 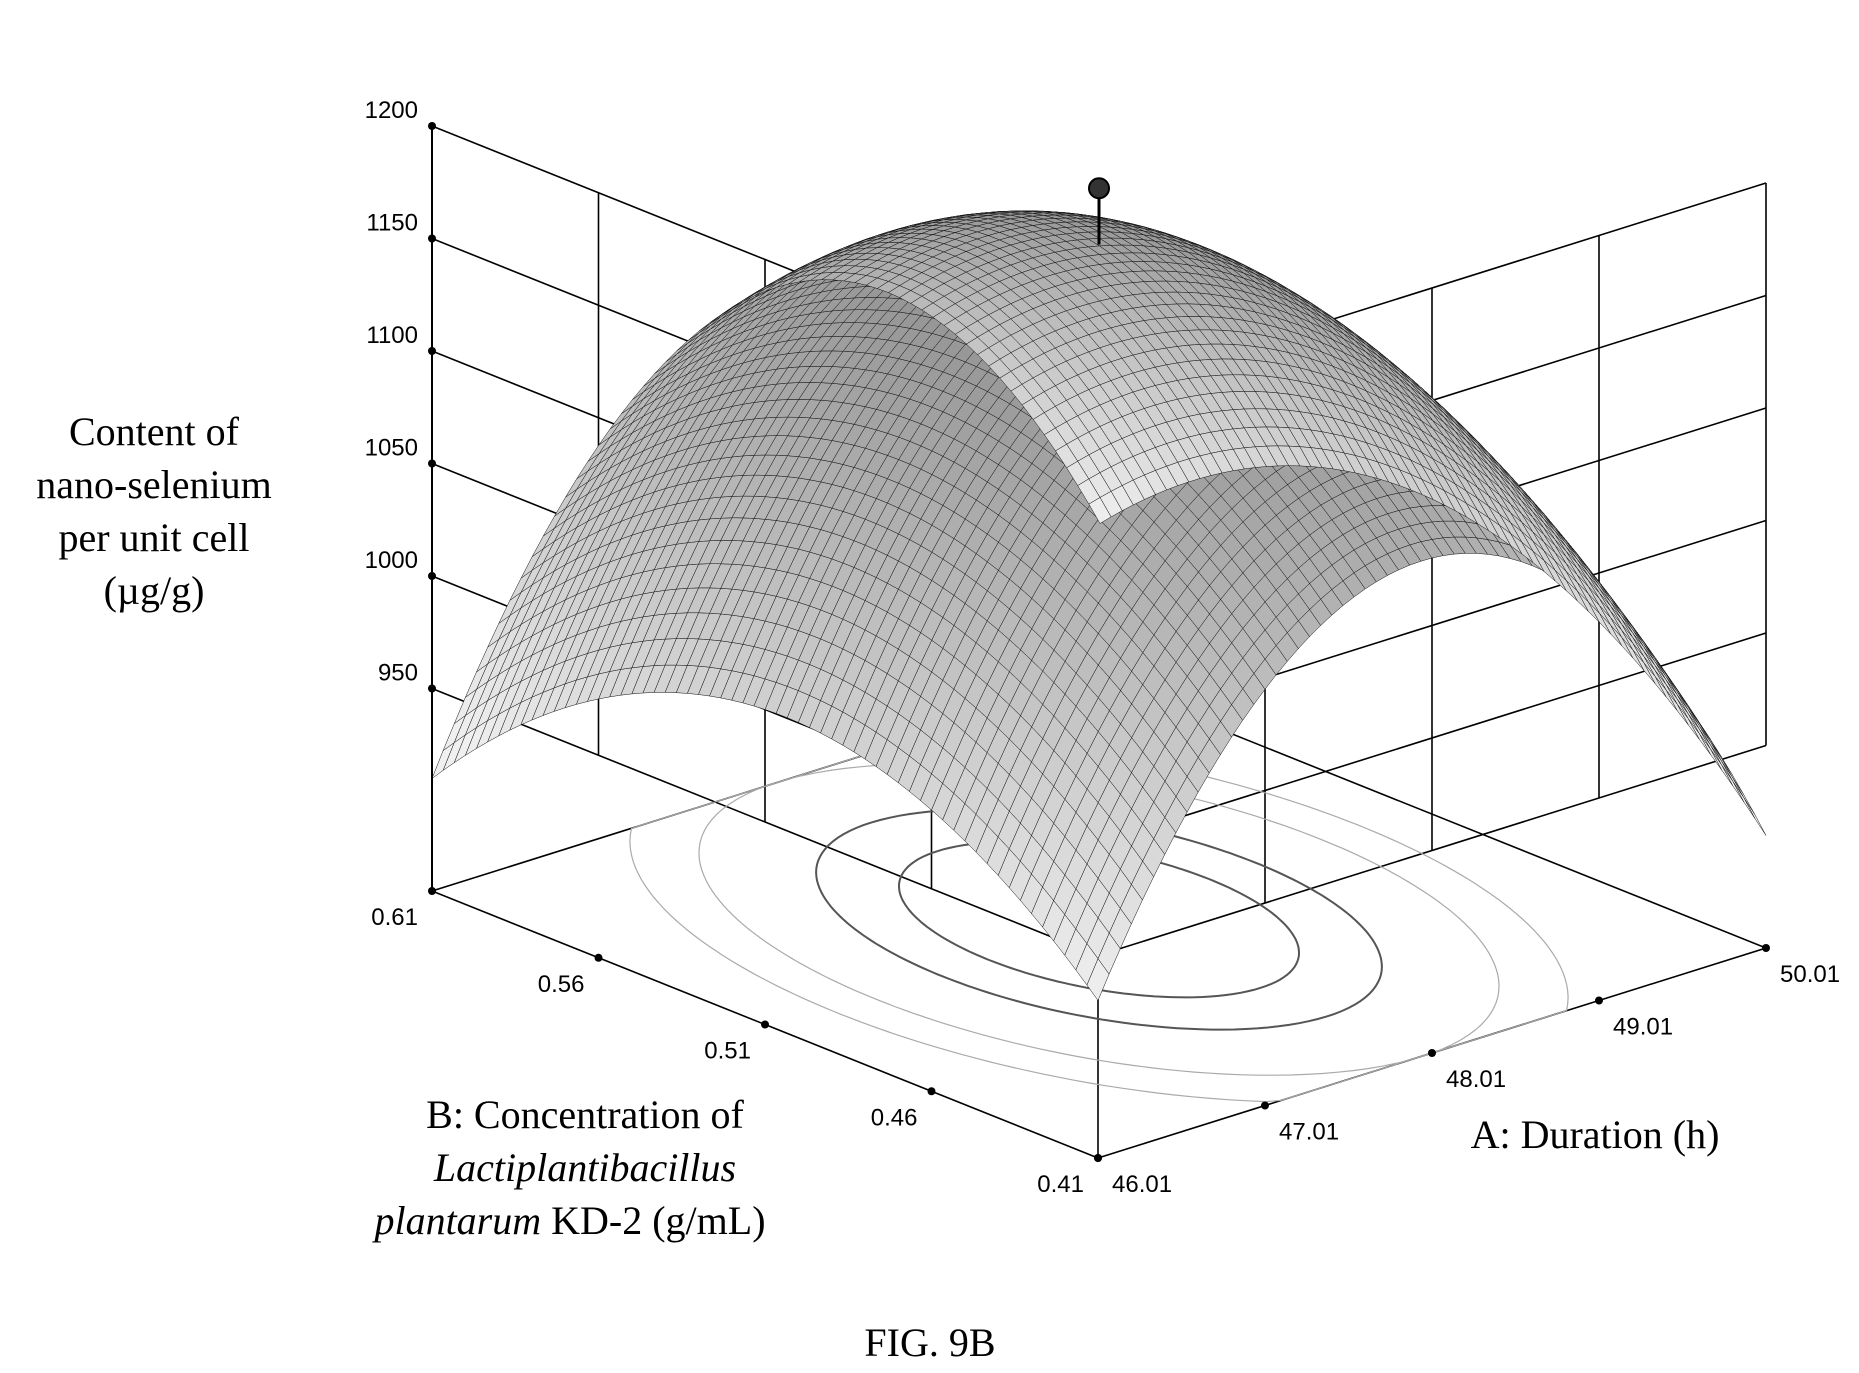 I want to click on x-tick-label-1: 47.01, so click(x=1309, y=1132).